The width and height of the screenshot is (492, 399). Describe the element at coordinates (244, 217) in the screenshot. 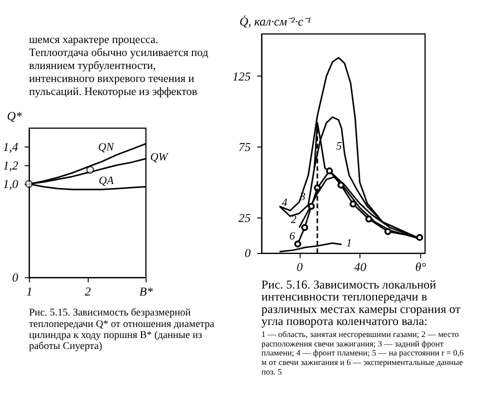

I see `y-tick-label: 25` at that location.